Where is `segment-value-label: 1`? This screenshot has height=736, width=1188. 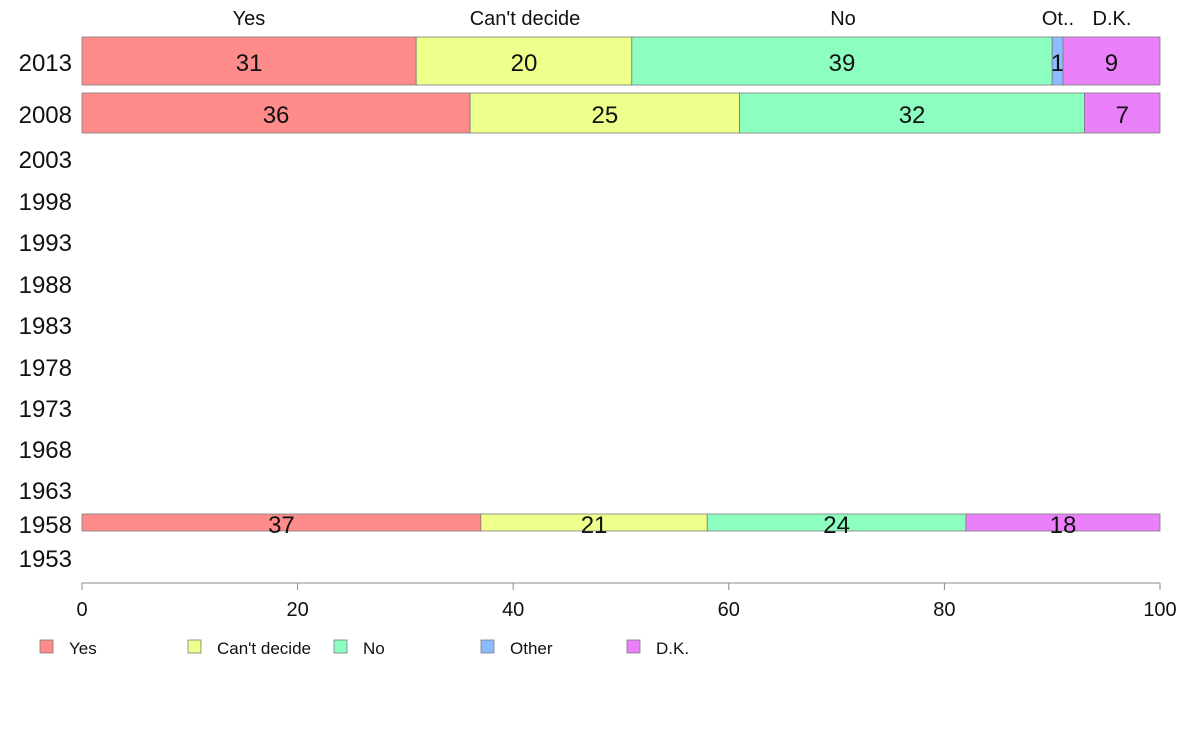 segment-value-label: 1 is located at coordinates (1057, 63).